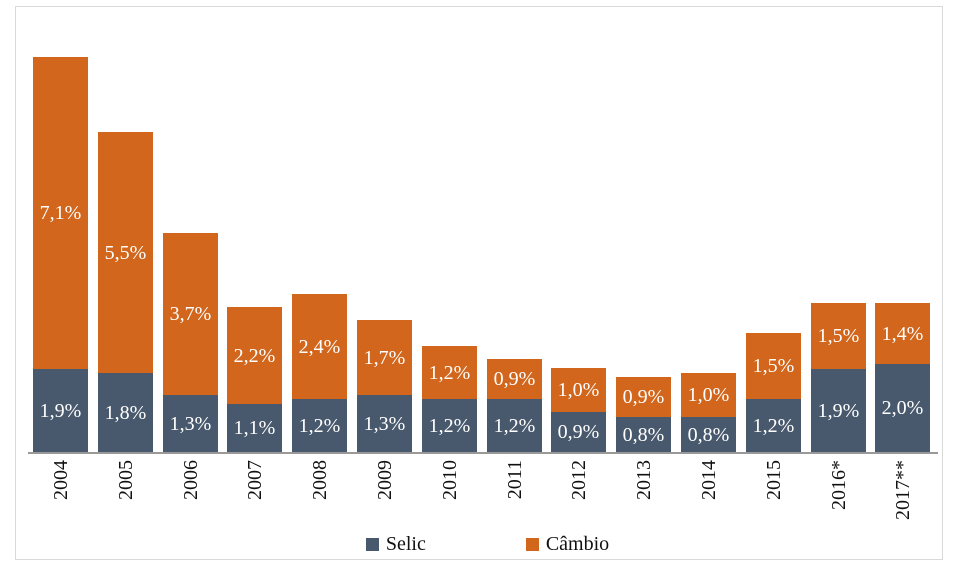  Describe the element at coordinates (60, 480) in the screenshot. I see `x-axis-label-2004: 2004` at that location.